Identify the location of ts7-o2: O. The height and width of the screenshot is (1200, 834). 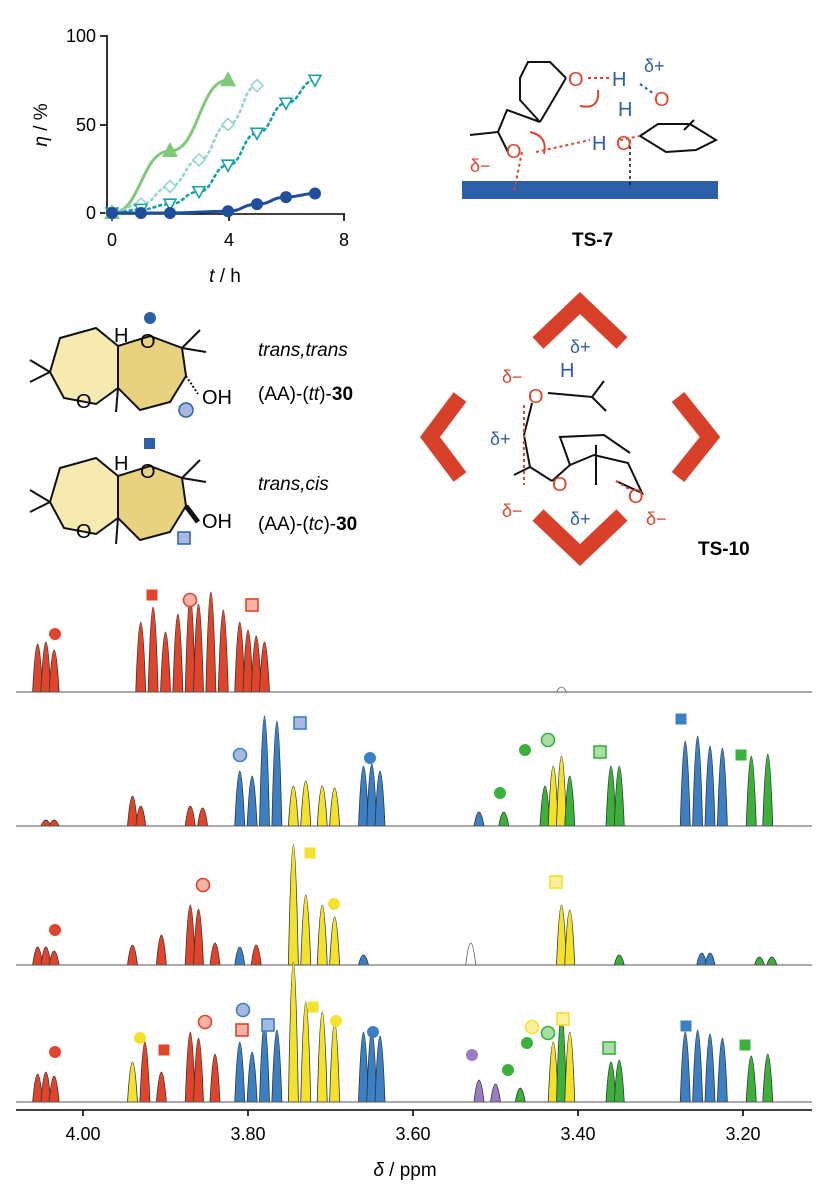
(662, 100).